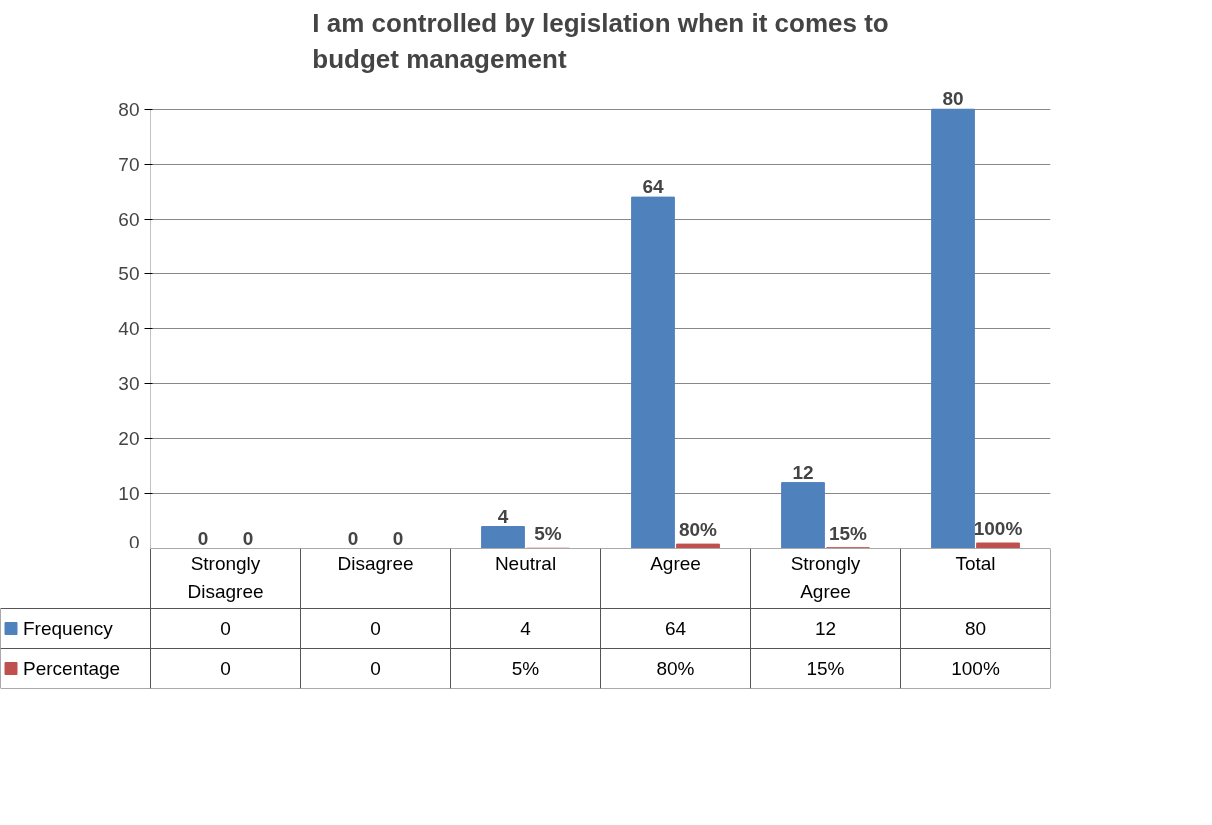  I want to click on y-tick-label: 30, so click(129, 384).